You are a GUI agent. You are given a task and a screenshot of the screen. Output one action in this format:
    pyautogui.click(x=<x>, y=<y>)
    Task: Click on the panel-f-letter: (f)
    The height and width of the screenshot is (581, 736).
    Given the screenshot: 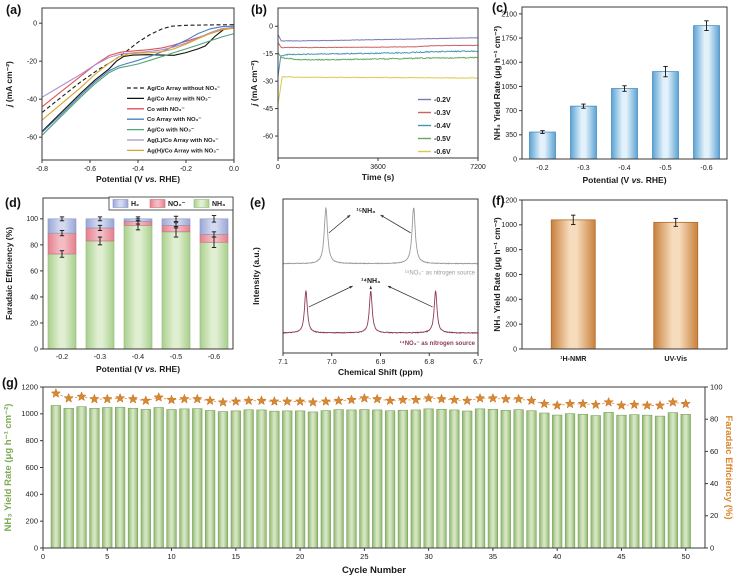 What is the action you would take?
    pyautogui.click(x=498, y=201)
    